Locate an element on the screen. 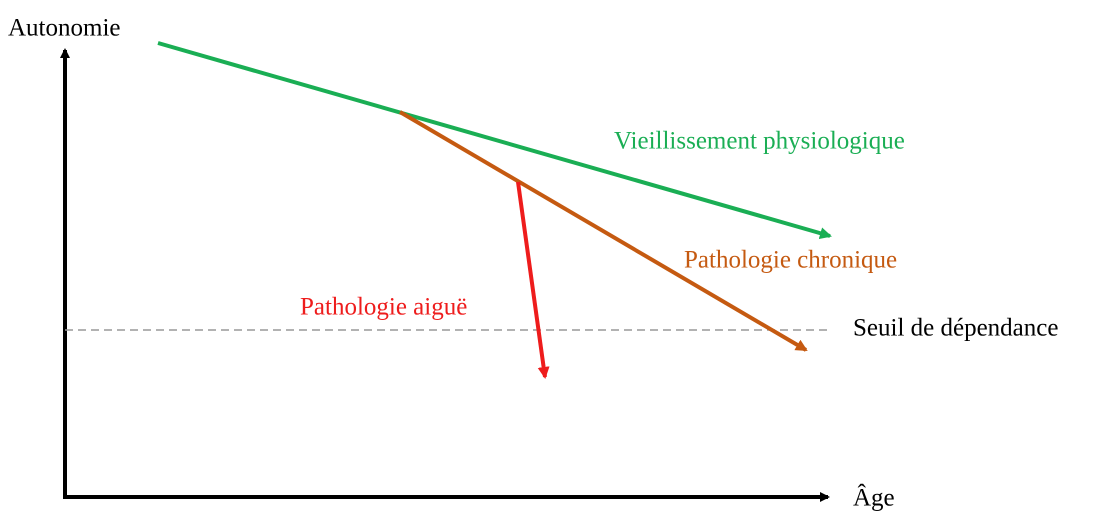 This screenshot has height=516, width=1118. curve-label: Pathologie aiguë is located at coordinates (383, 307).